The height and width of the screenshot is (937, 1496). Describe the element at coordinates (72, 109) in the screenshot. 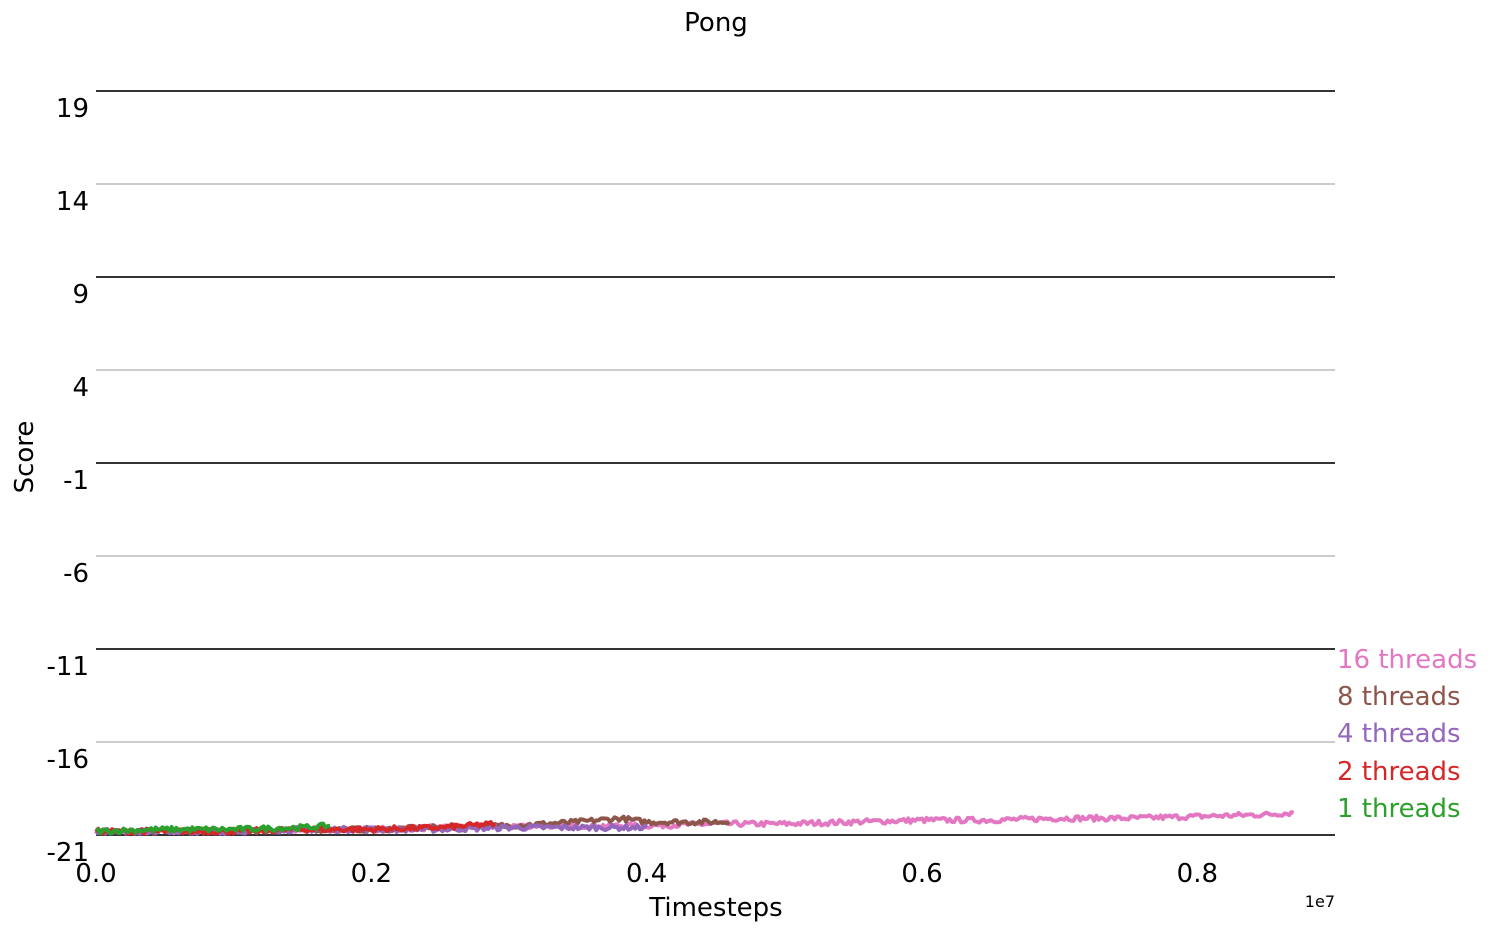

I see `y-tick-label: 19` at that location.